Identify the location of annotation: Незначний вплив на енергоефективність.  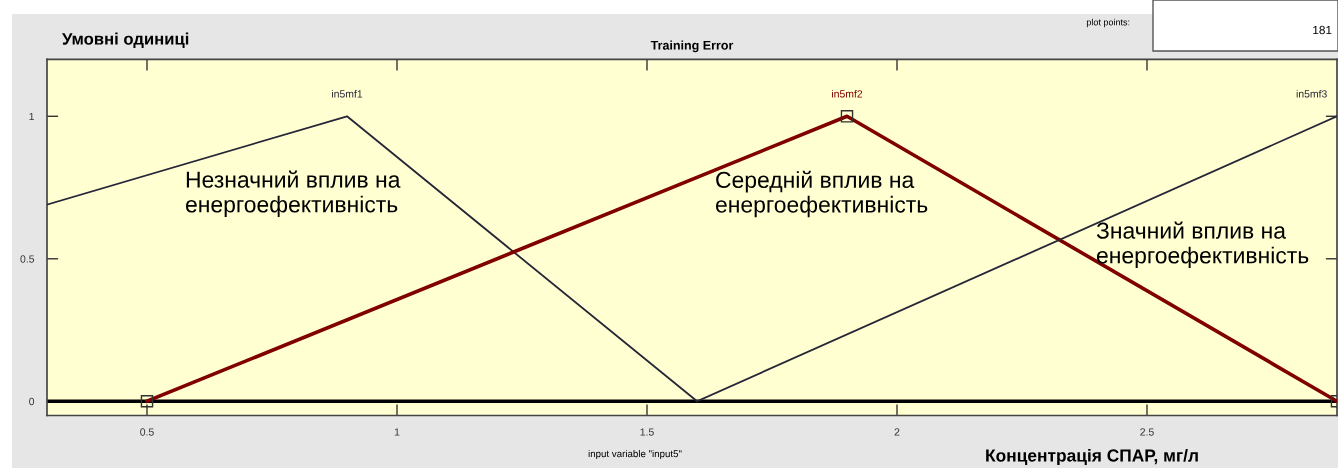
(293, 194).